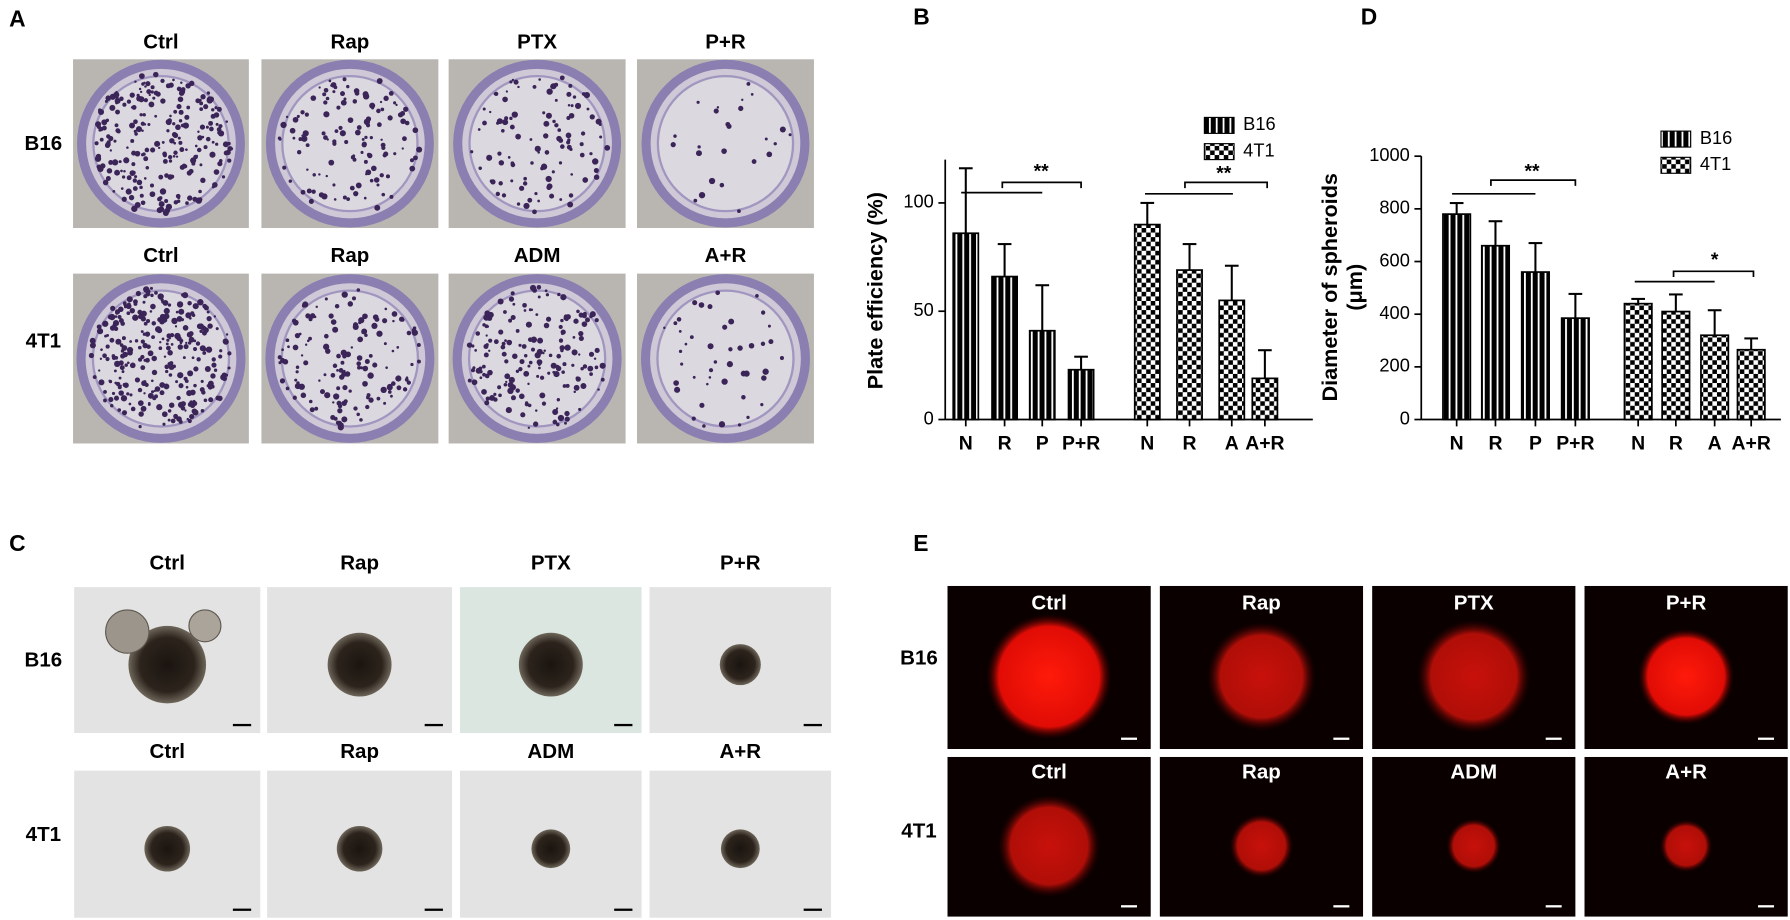  I want to click on image: P+R, so click(740, 643).